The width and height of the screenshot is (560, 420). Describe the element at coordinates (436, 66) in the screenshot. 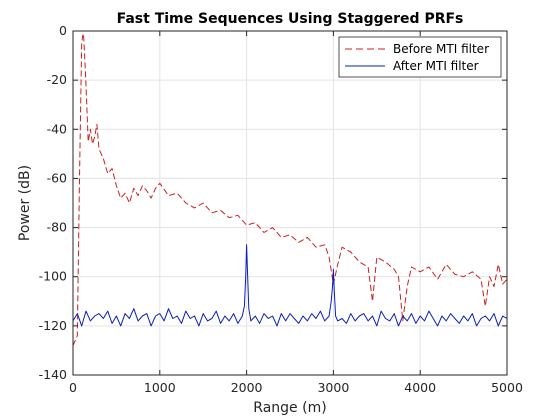

I see `legend-label-after-mti: After MTI filter` at that location.